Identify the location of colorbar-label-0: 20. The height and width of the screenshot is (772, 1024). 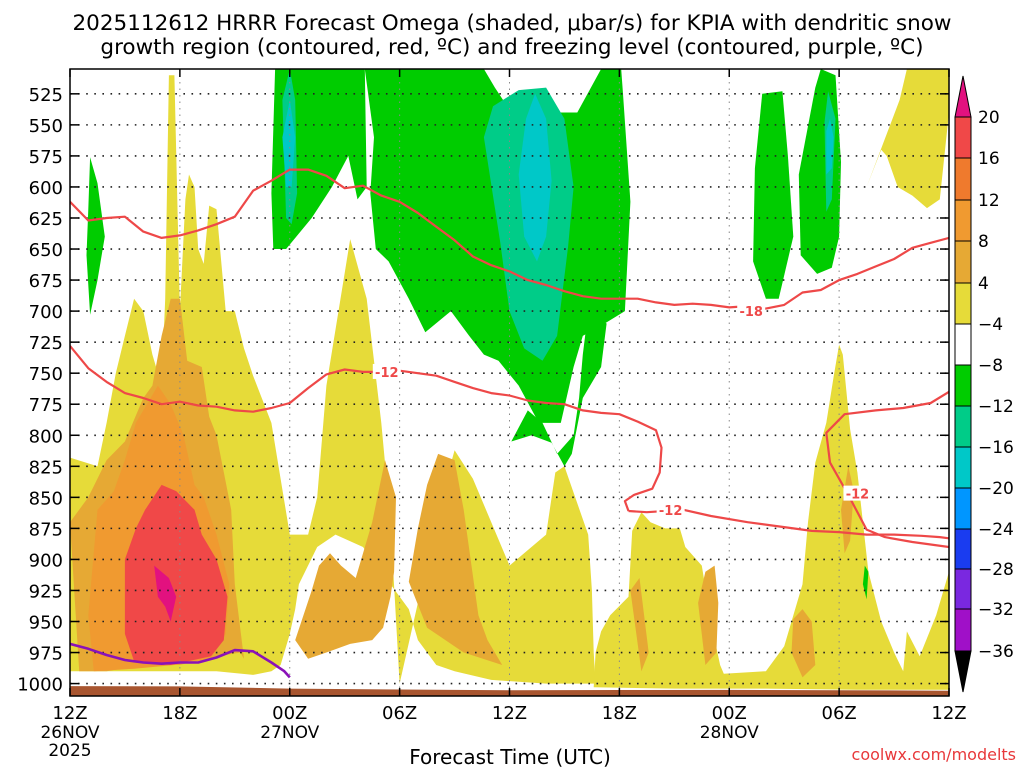
(989, 118).